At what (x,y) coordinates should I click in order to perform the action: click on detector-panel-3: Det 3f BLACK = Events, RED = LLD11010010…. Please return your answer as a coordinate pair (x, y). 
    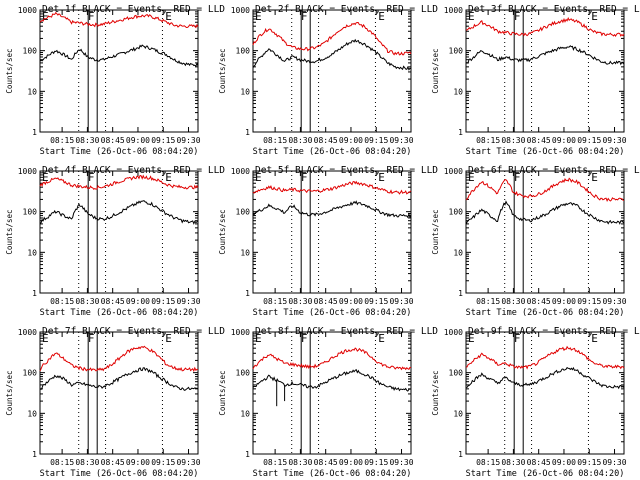
    Looking at the image, I should click on (535, 80).